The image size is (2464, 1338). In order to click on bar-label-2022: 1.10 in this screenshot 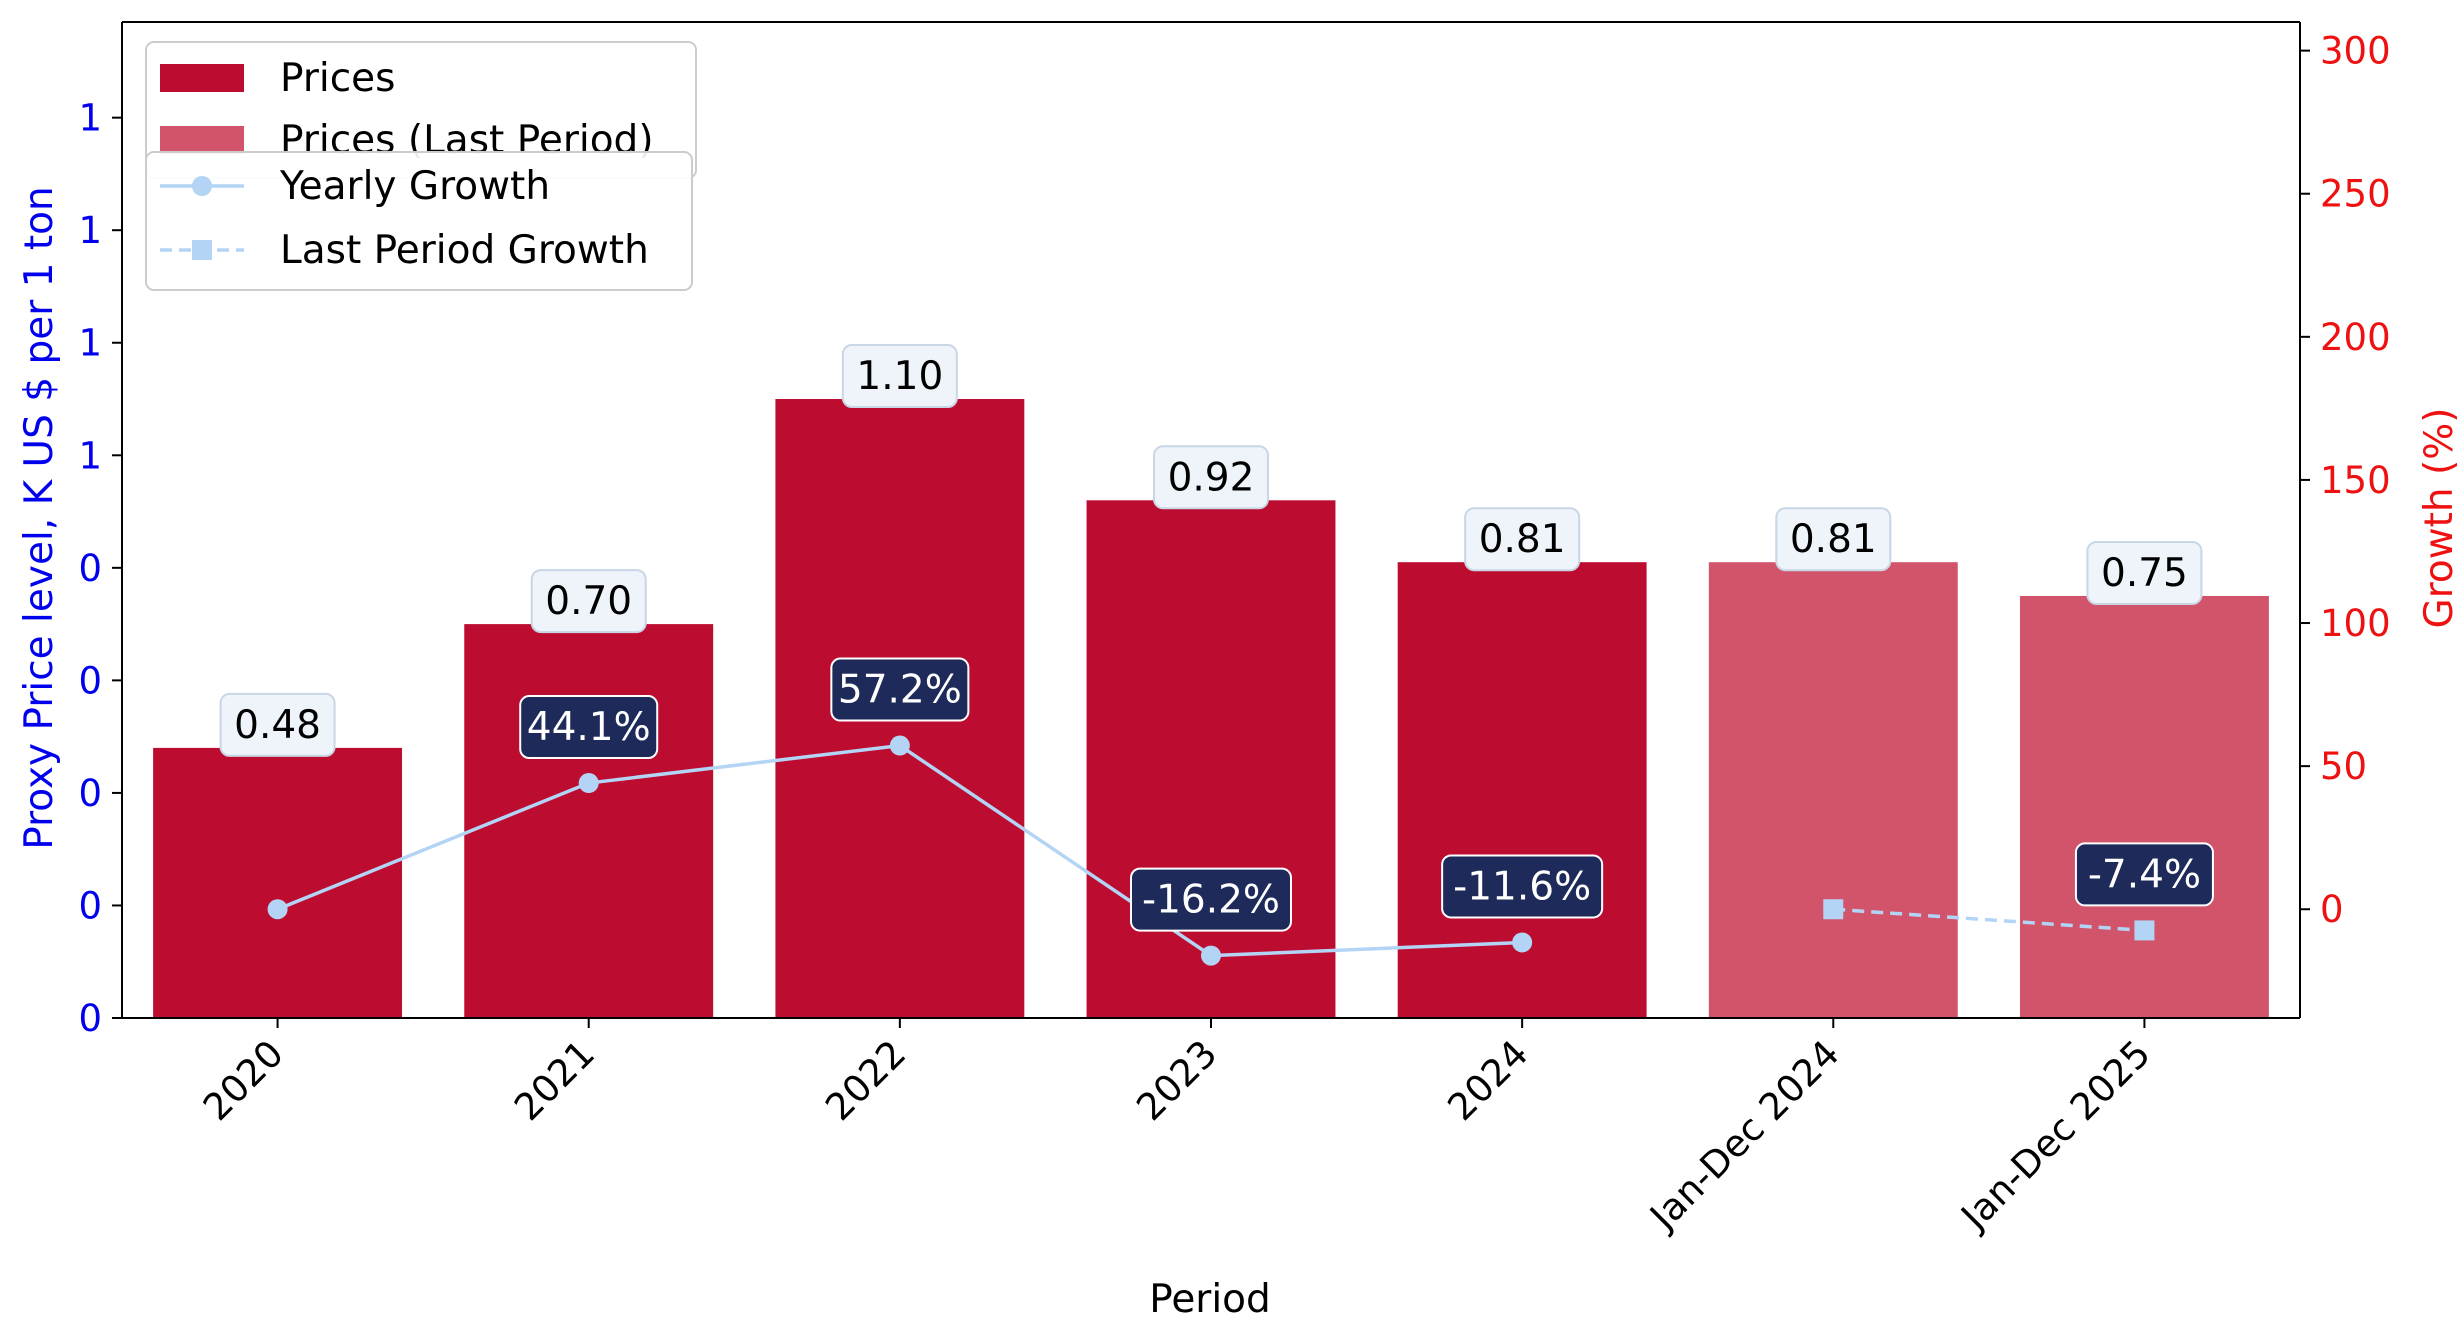, I will do `click(899, 376)`.